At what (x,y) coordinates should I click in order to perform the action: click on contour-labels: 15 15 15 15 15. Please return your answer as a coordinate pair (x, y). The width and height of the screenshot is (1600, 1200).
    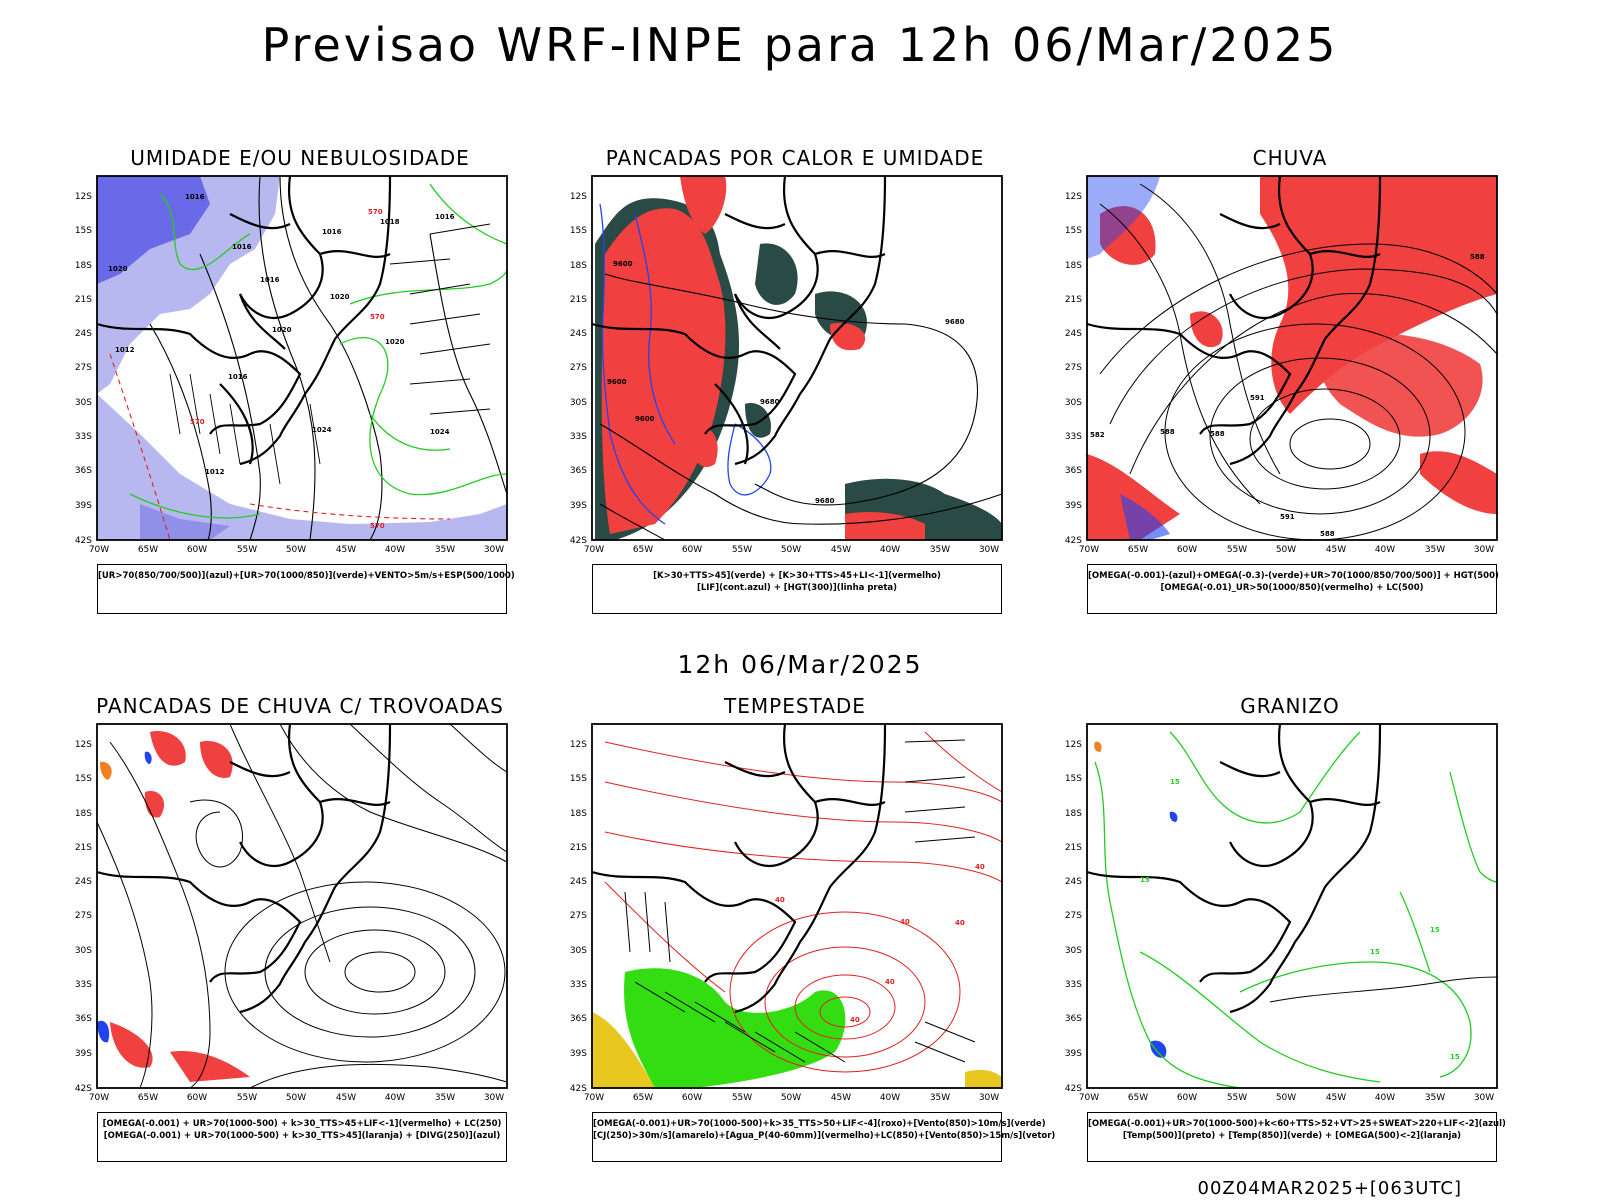
    Looking at the image, I should click on (1300, 919).